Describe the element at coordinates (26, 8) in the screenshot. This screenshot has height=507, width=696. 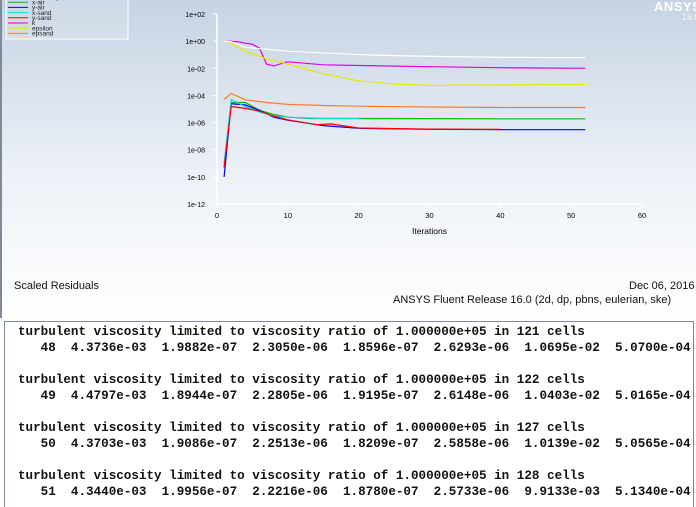
I see `legend-item-y-air: y-air` at that location.